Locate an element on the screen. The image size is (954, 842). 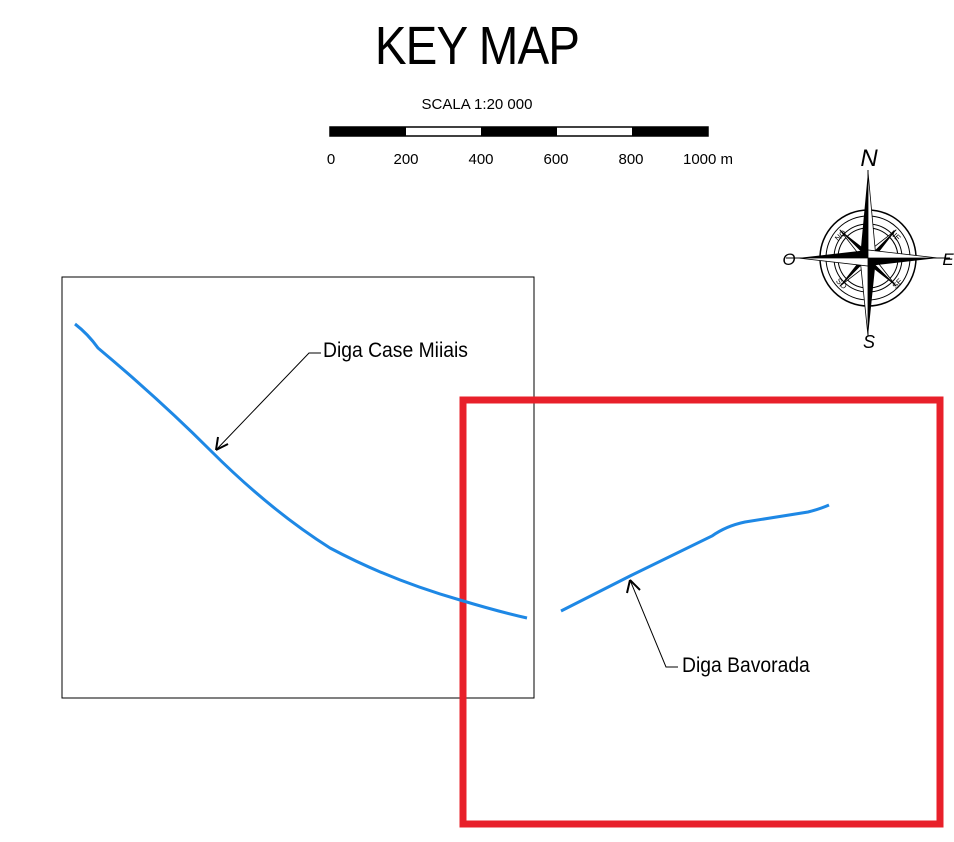
compass-north-label: N is located at coordinates (869, 158).